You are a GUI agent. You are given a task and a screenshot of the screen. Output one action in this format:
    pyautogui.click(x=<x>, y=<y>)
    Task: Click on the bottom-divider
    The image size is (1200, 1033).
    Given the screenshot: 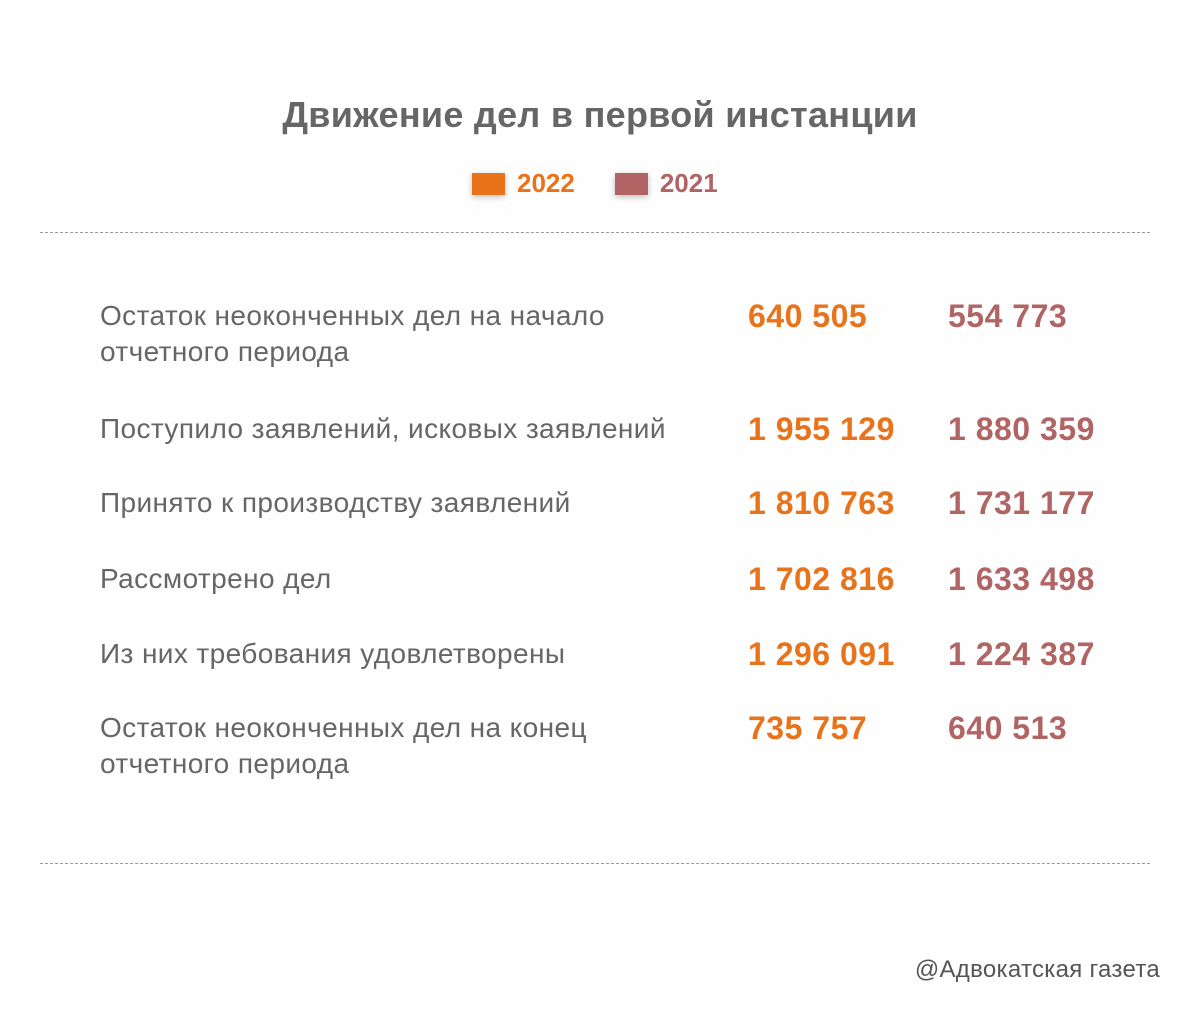 What is the action you would take?
    pyautogui.click(x=595, y=863)
    